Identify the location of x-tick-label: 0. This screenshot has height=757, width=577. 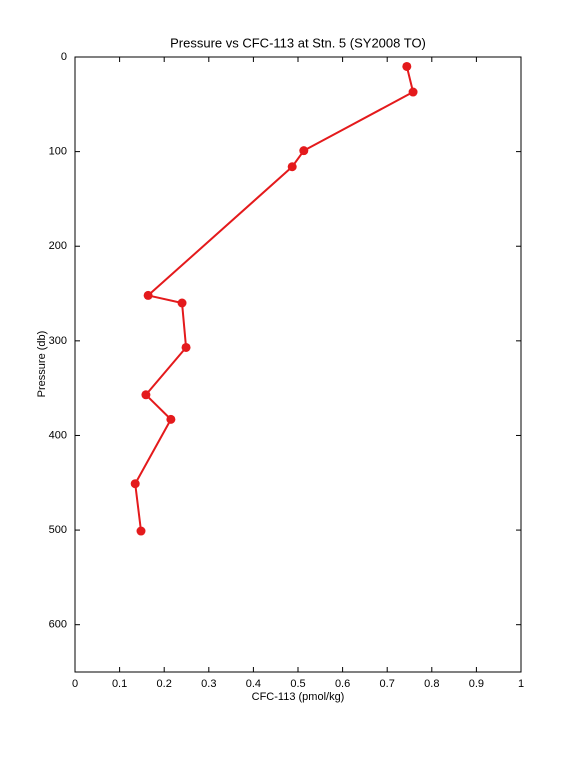
(75, 684).